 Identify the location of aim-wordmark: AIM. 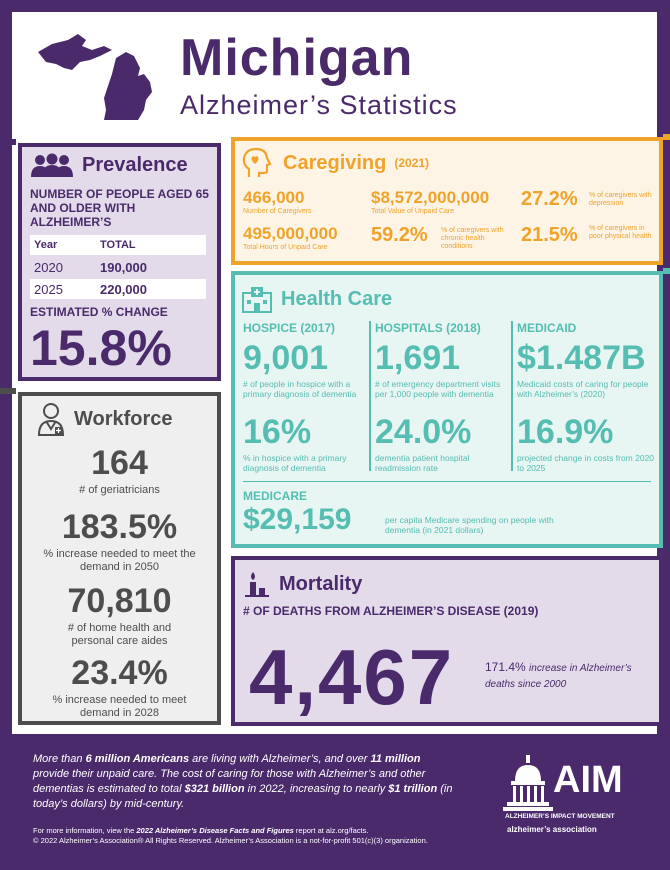
(588, 780).